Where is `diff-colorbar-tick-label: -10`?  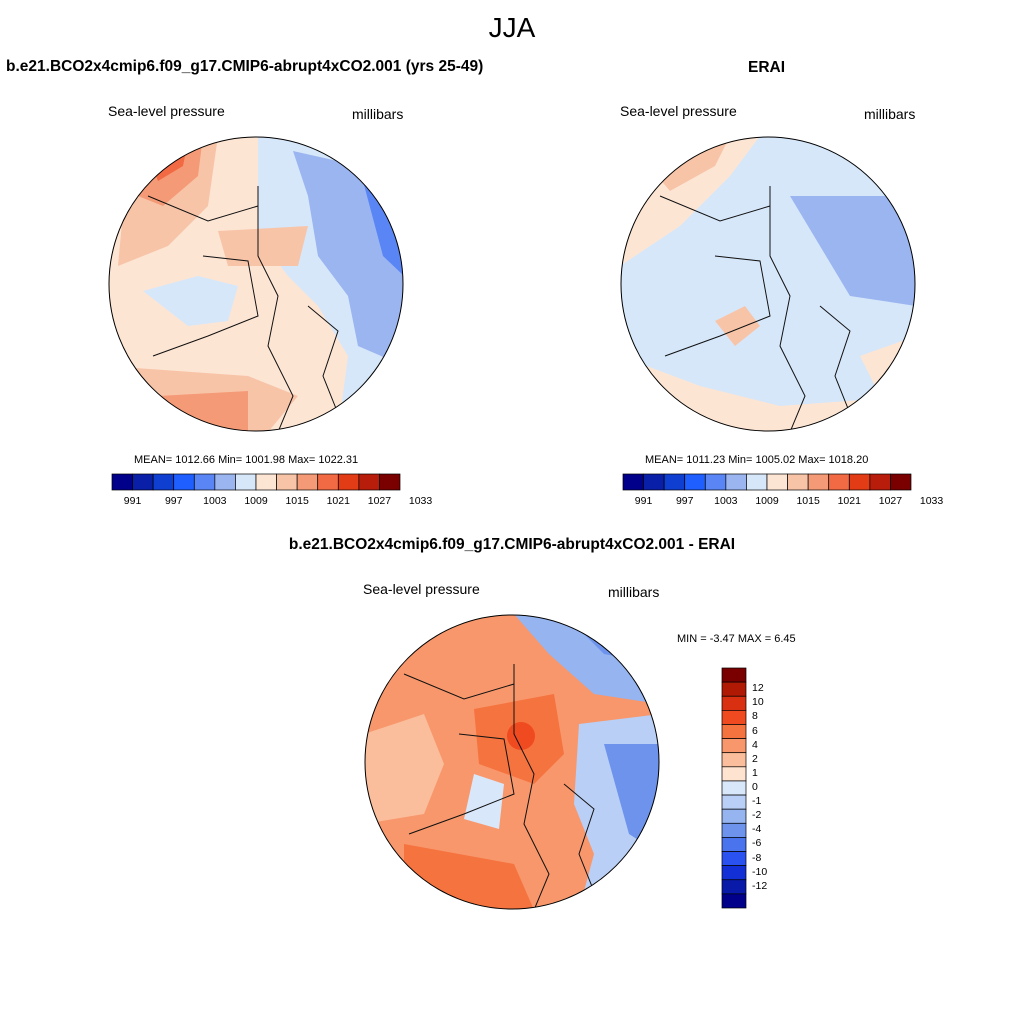 diff-colorbar-tick-label: -10 is located at coordinates (760, 871).